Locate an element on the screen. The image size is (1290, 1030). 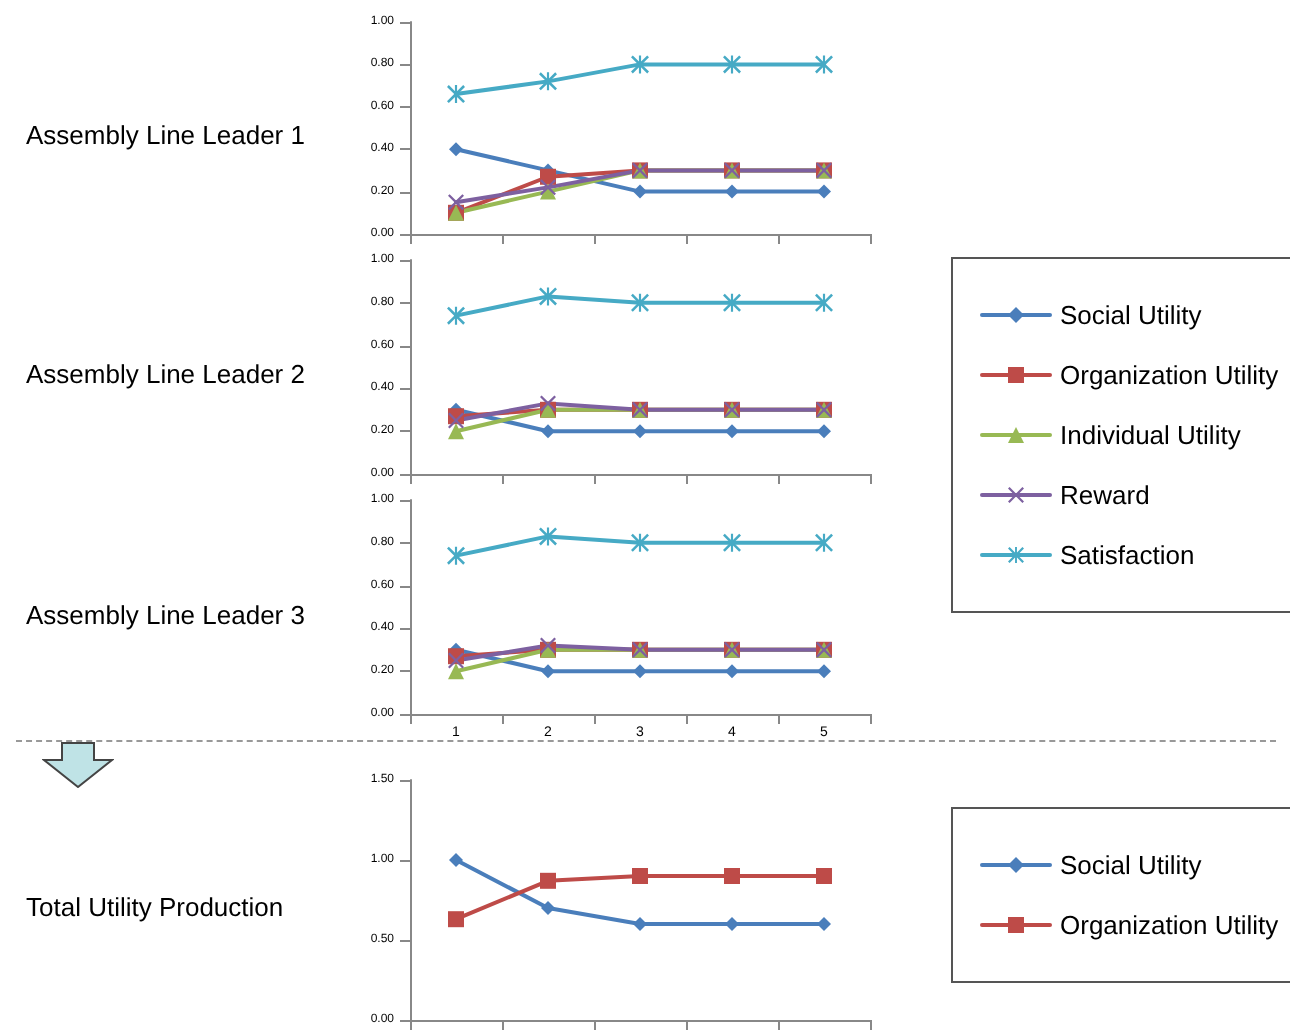
legend-label: Satisfaction is located at coordinates (1127, 555).